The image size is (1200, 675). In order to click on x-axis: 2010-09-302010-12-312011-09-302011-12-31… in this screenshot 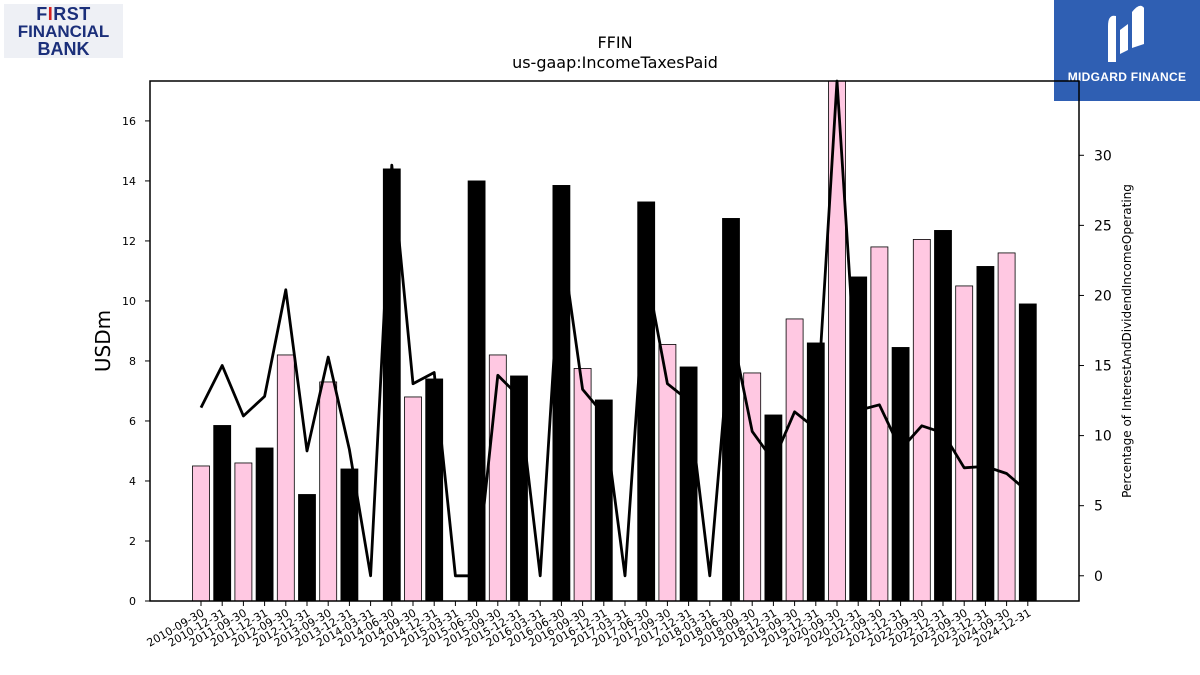, I will do `click(589, 625)`.